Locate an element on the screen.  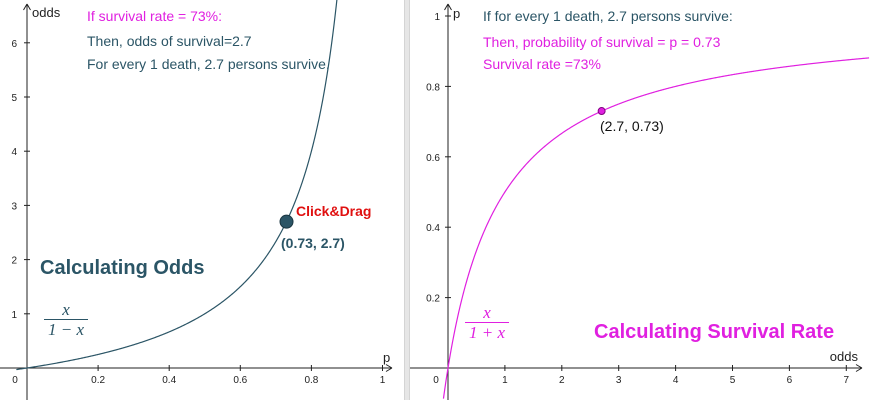
left-y-tick-label: 4 is located at coordinates (14, 152).